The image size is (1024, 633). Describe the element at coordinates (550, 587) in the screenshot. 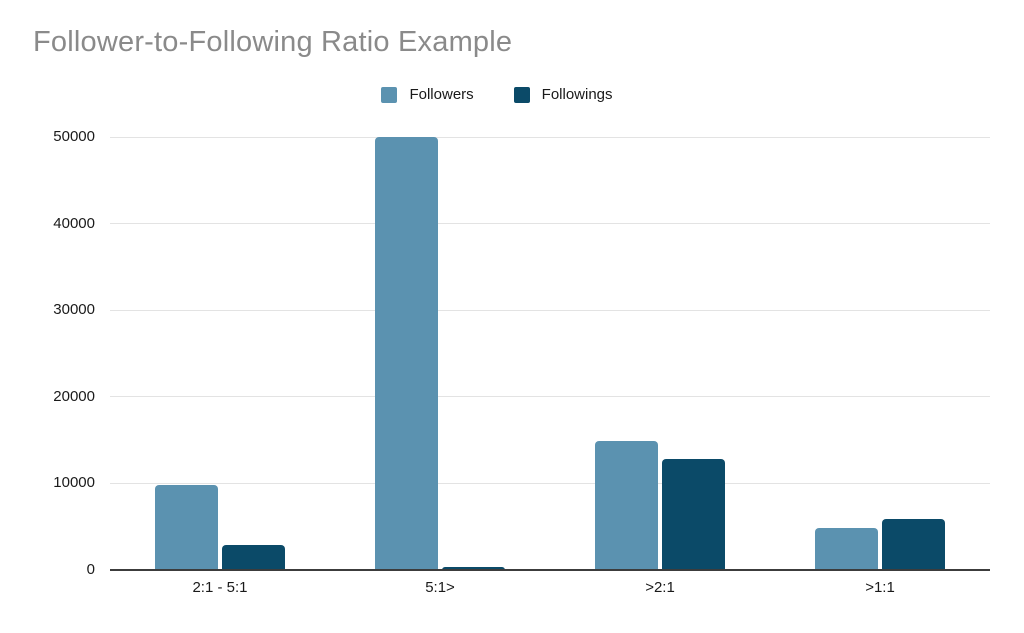

I see `x-axis-labels: 2:1 - 5:1 5:1> >2:1 >1:1` at that location.